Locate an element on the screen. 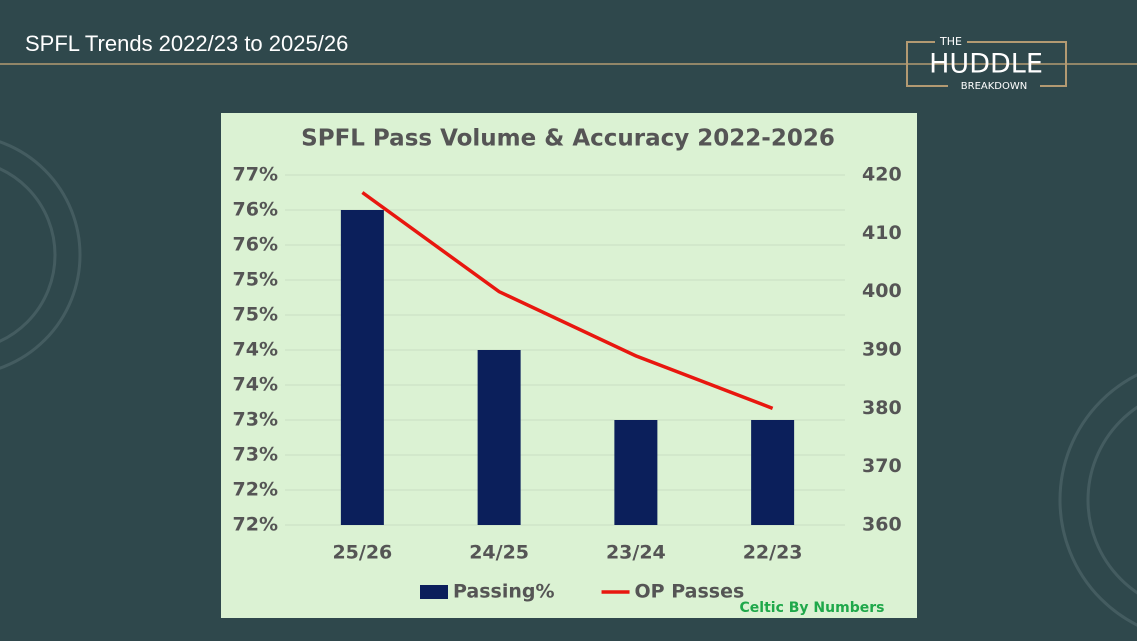 The image size is (1137, 641). y2-tick-label: 400 is located at coordinates (882, 291).